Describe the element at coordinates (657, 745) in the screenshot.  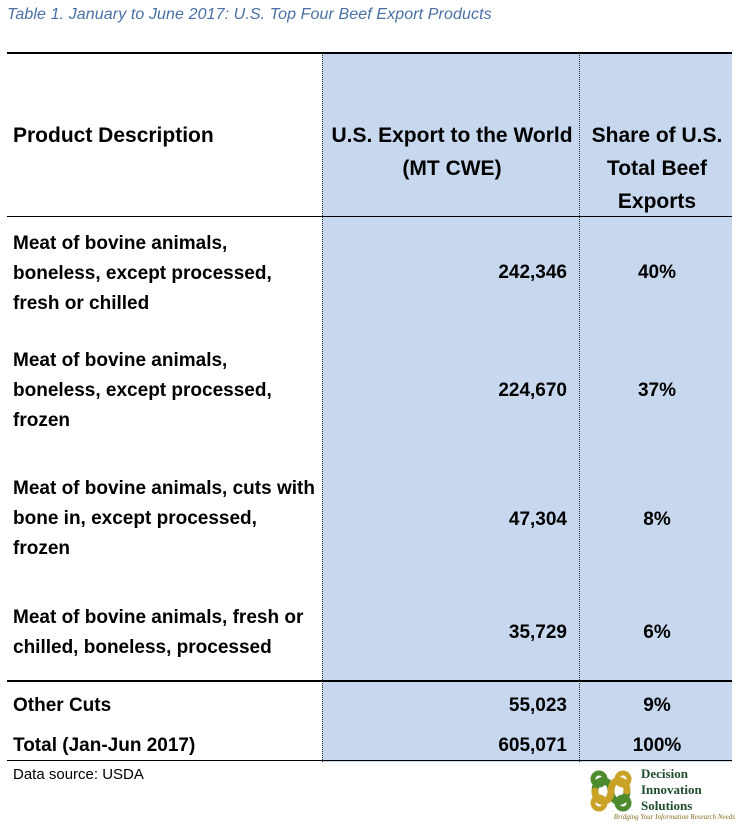
I see `total-share-value: 100%` at that location.